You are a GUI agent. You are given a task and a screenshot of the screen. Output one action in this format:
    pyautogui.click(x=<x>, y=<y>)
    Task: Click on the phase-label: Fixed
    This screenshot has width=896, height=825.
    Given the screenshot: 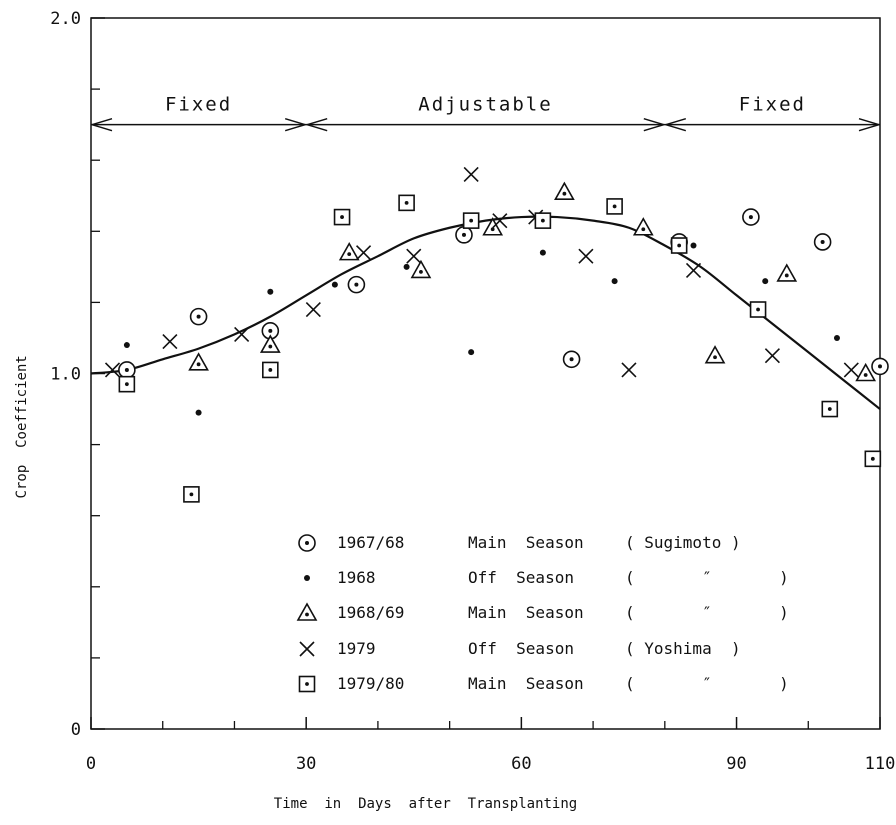 What is the action you would take?
    pyautogui.click(x=772, y=105)
    